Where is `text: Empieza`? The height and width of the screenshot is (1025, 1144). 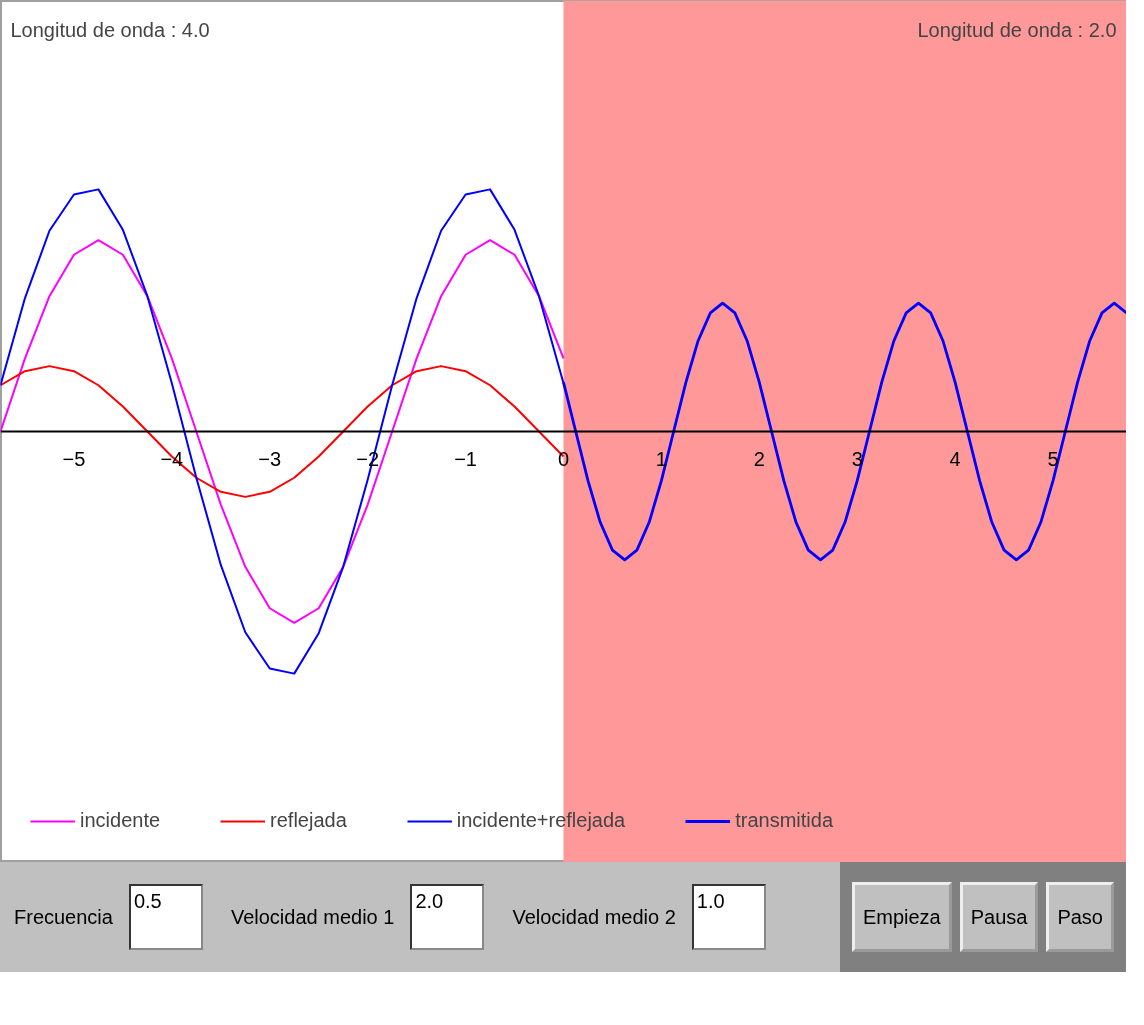
text: Empieza is located at coordinates (901, 917).